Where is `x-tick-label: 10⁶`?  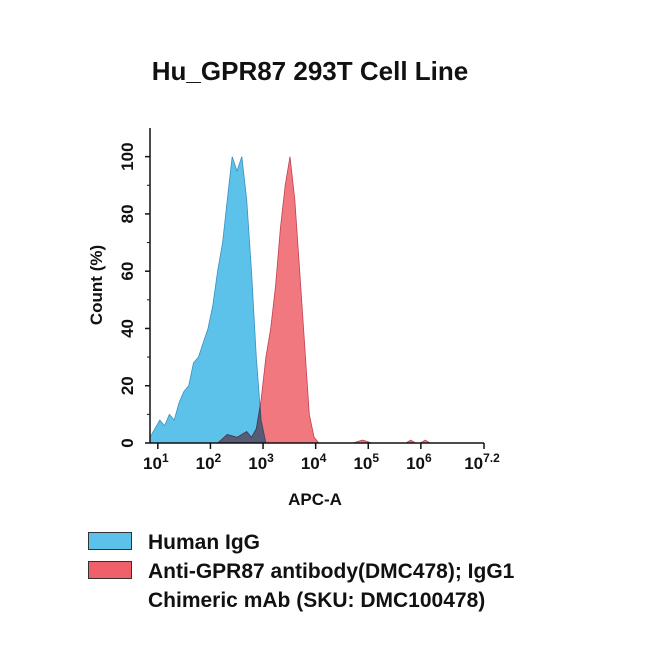
x-tick-label: 10⁶ is located at coordinates (419, 462).